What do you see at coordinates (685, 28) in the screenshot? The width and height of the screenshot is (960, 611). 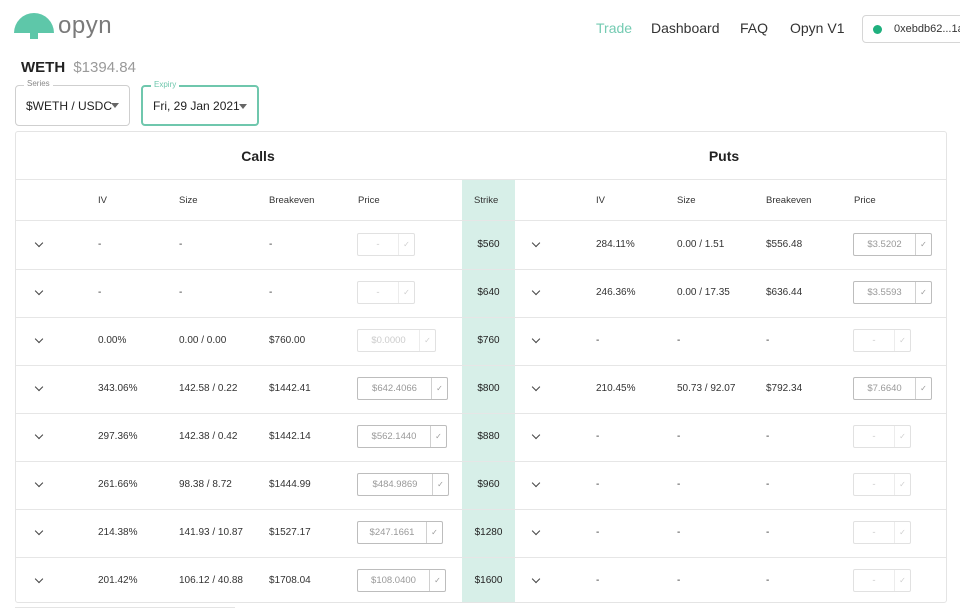 I see `nav-dashboard: Dashboard` at bounding box center [685, 28].